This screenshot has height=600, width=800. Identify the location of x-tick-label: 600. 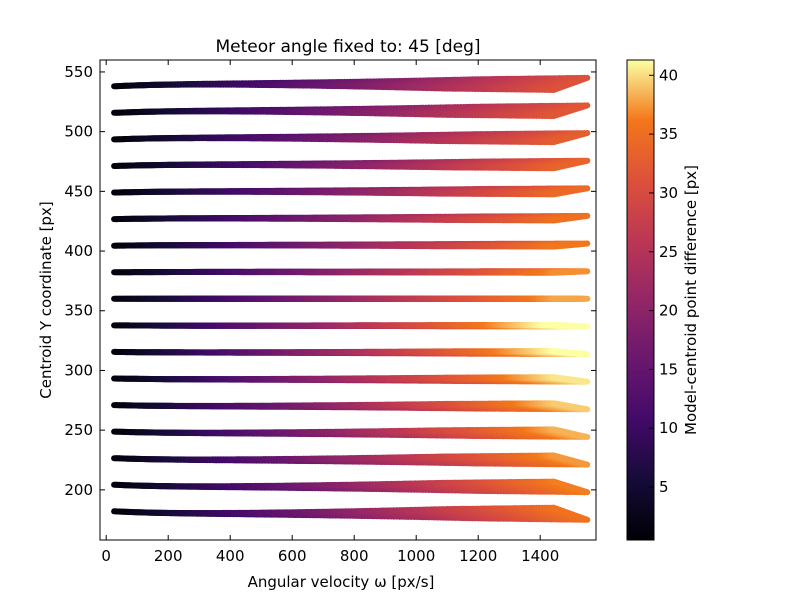
(292, 556).